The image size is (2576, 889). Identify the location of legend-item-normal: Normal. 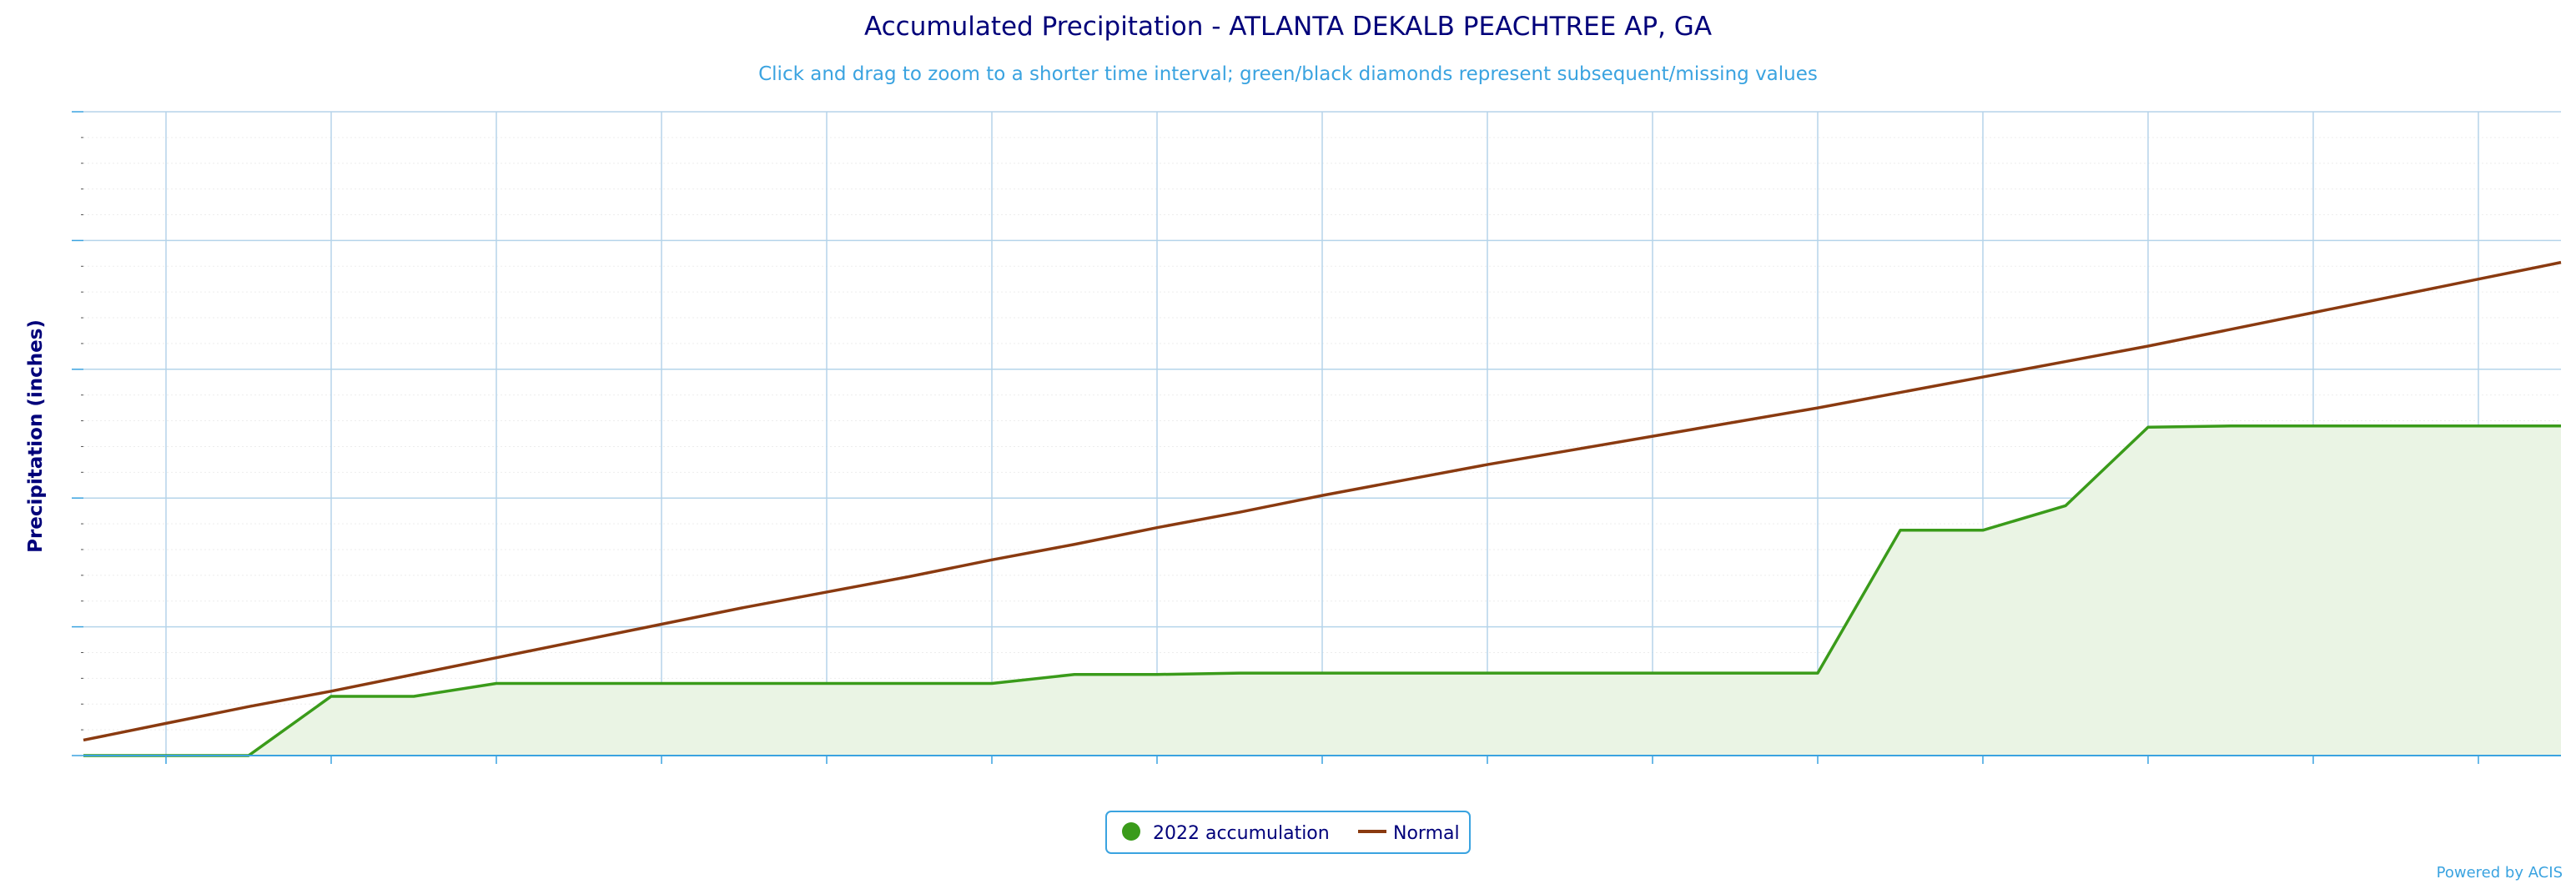
(1409, 833).